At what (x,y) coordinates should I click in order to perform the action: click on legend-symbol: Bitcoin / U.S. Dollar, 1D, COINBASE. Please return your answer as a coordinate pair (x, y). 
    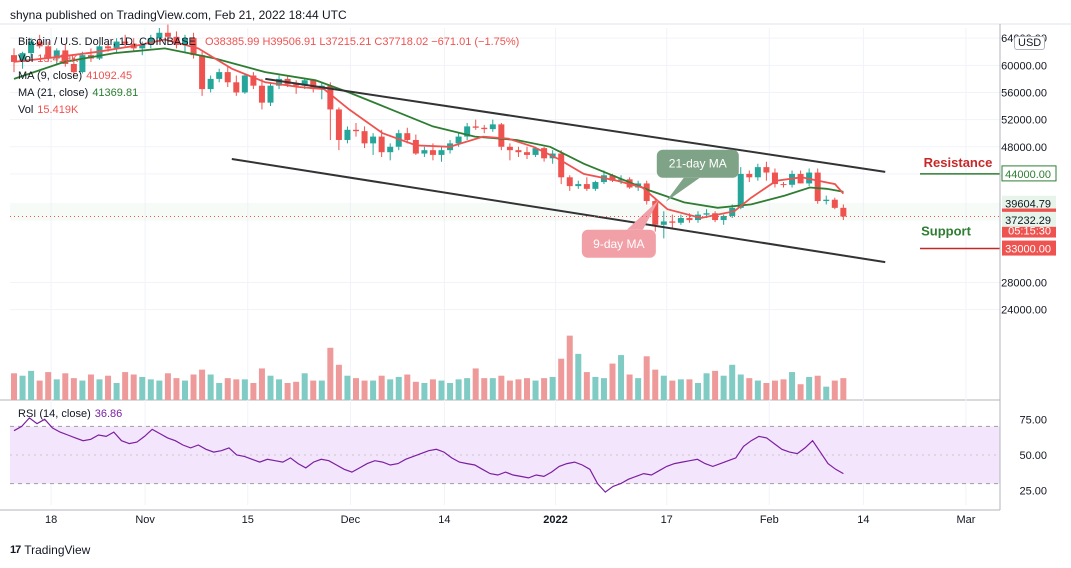
    Looking at the image, I should click on (107, 42).